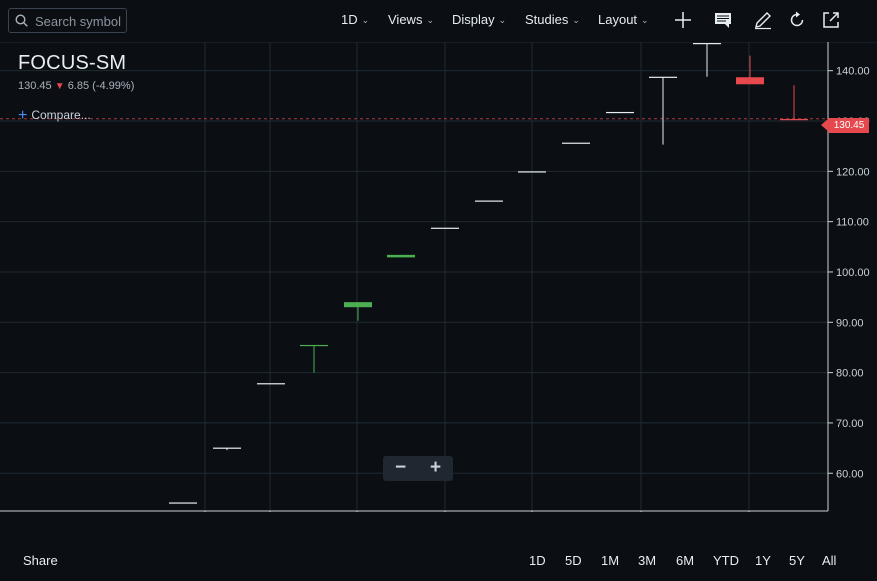  What do you see at coordinates (852, 223) in the screenshot?
I see `y-tick-label: 110.00` at bounding box center [852, 223].